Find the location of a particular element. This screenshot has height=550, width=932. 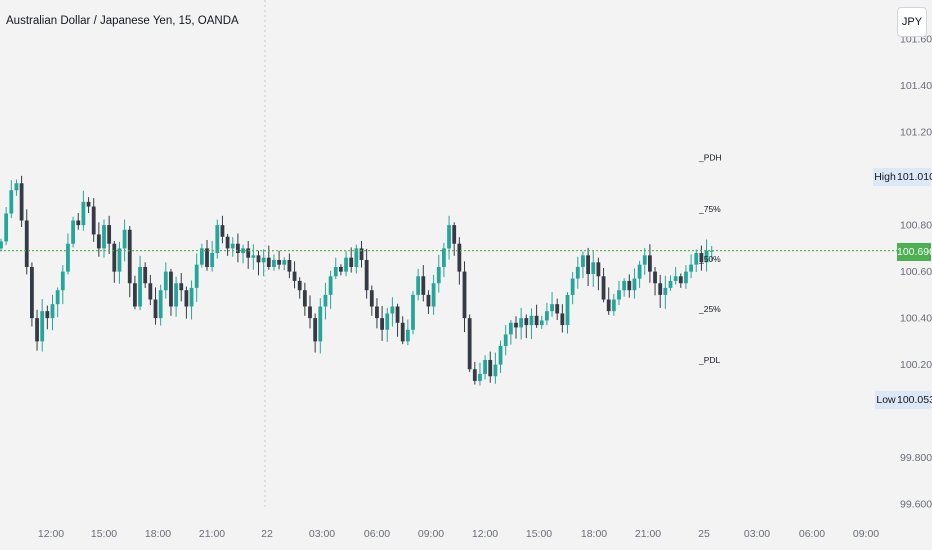

price-axis-tick-label: 100.800 is located at coordinates (916, 226).